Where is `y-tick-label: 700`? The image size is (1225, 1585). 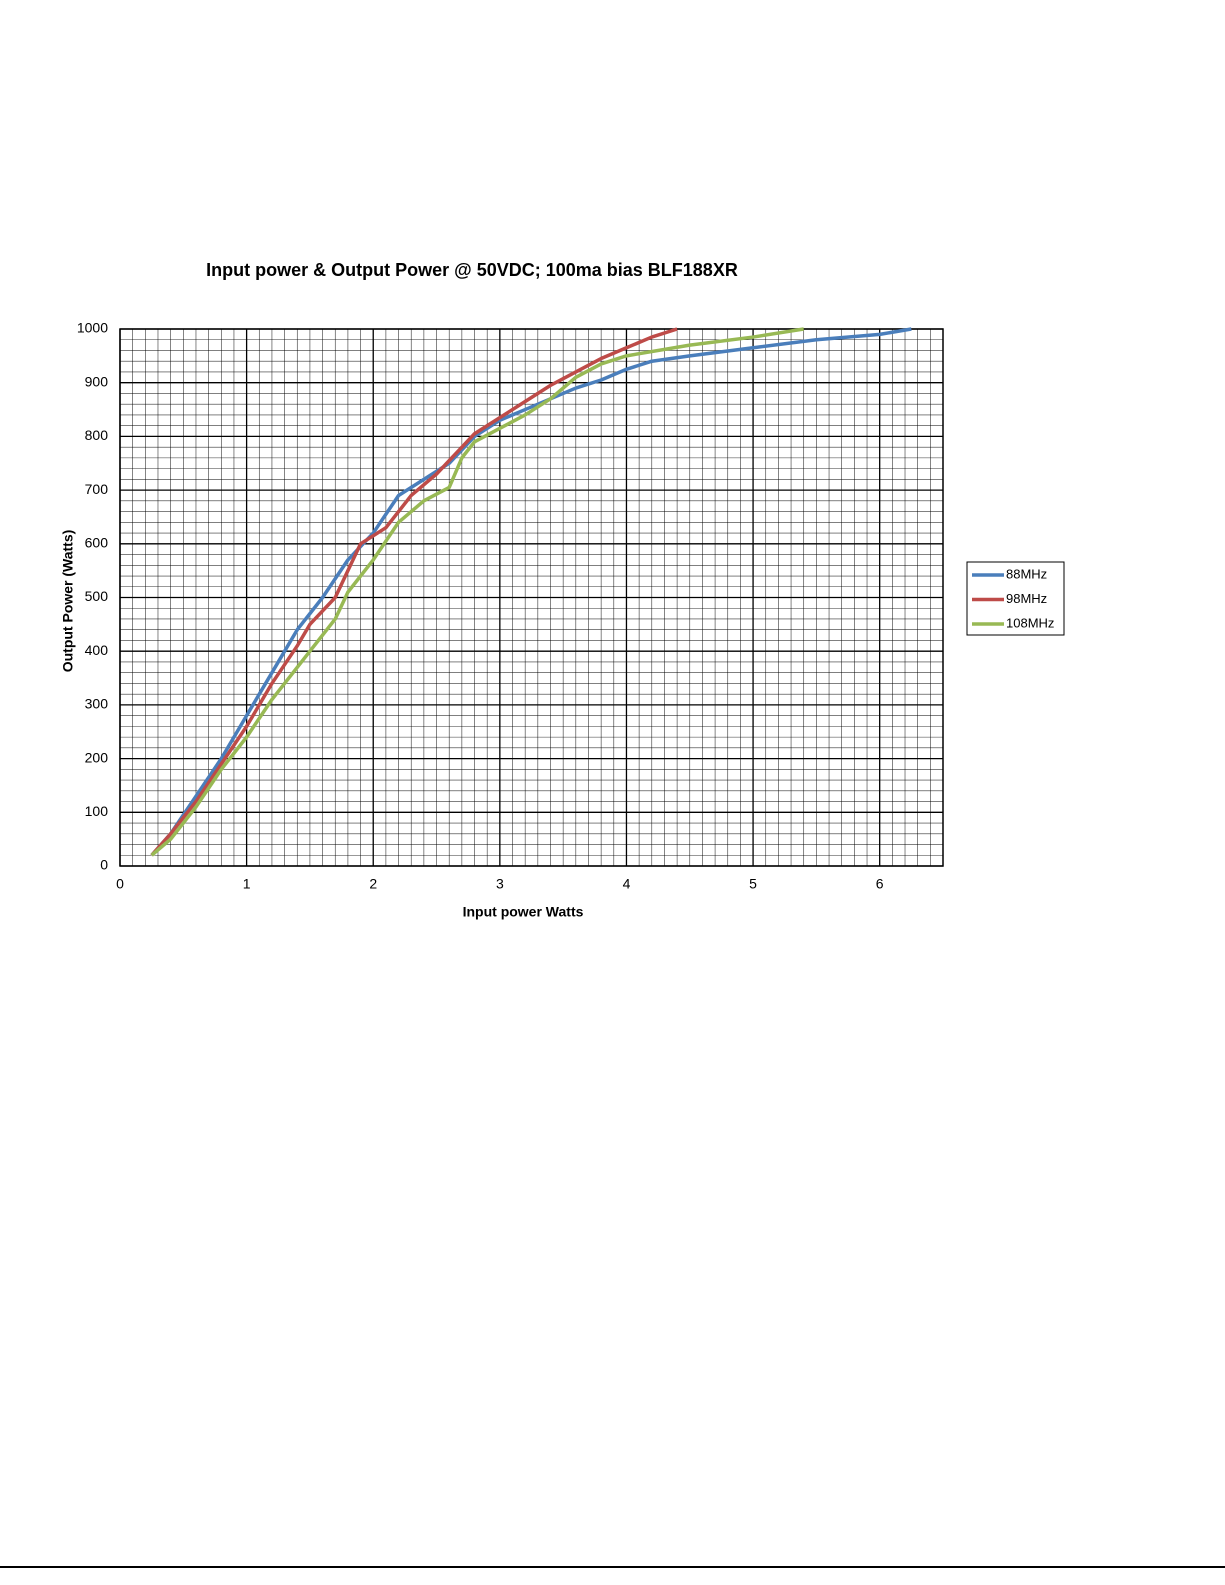 y-tick-label: 700 is located at coordinates (97, 489).